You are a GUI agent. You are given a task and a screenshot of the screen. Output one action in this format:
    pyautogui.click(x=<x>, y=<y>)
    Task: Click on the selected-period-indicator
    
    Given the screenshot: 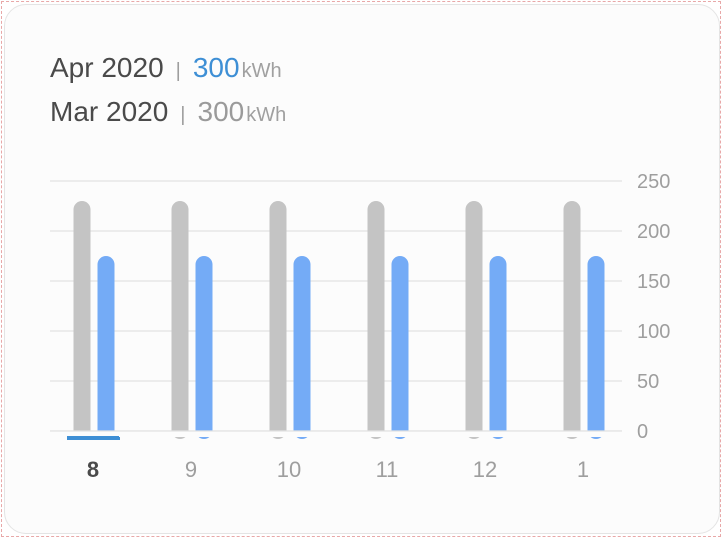 What is the action you would take?
    pyautogui.click(x=93, y=438)
    